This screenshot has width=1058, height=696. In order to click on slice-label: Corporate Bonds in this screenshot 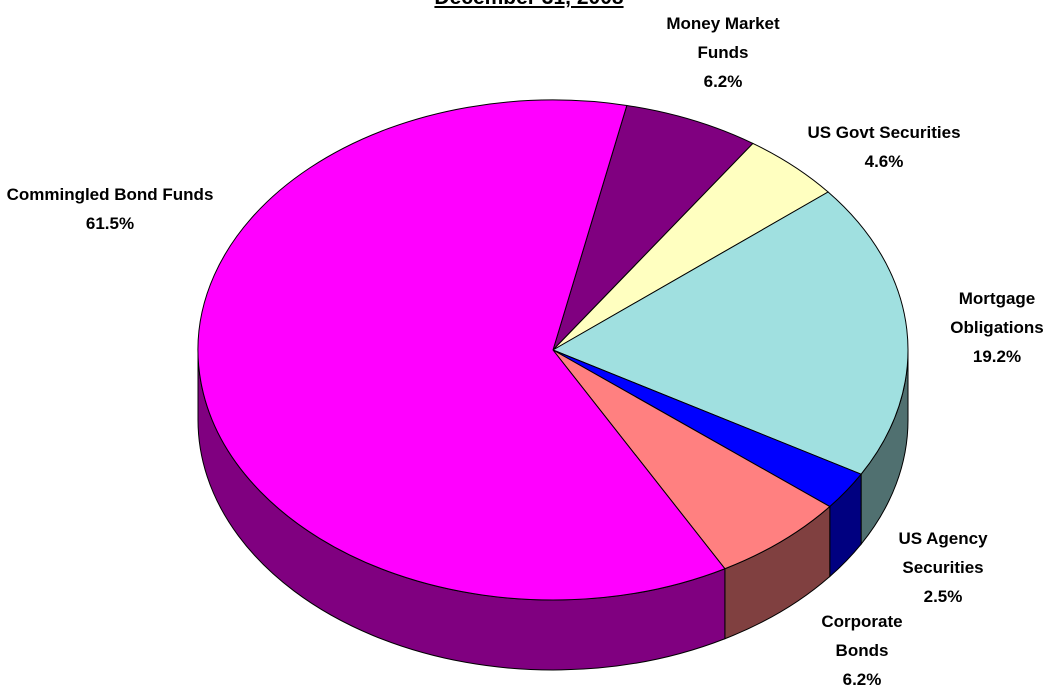, I will do `click(862, 636)`.